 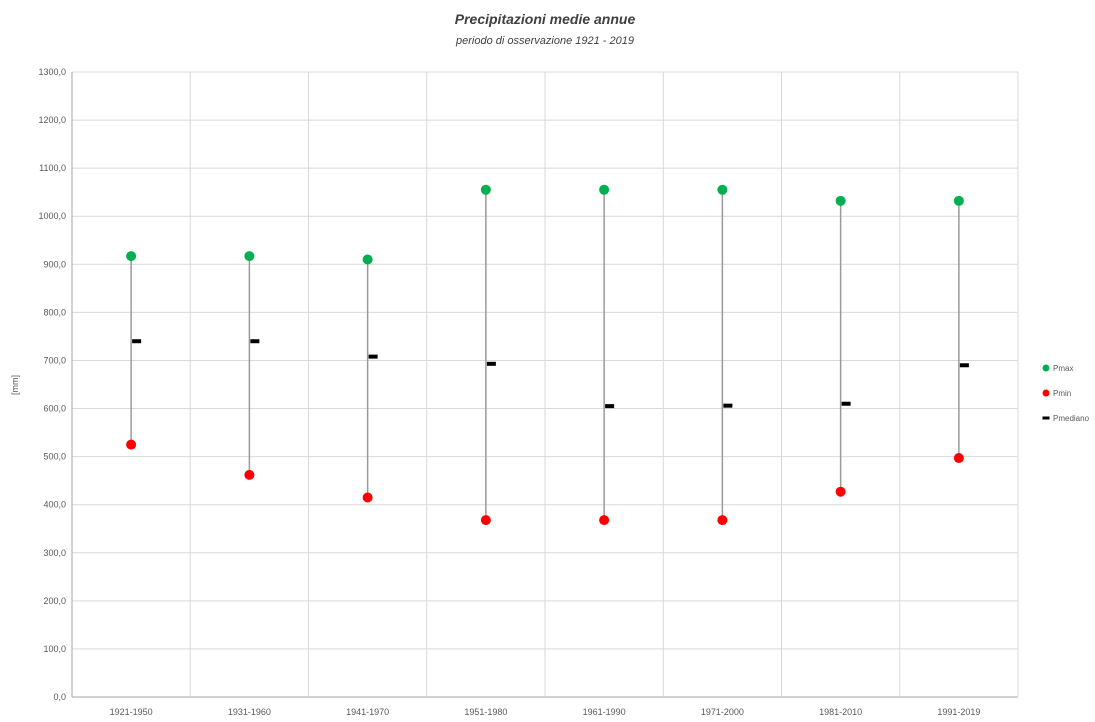 I want to click on x-tick-label: 1961-1990, so click(x=604, y=712).